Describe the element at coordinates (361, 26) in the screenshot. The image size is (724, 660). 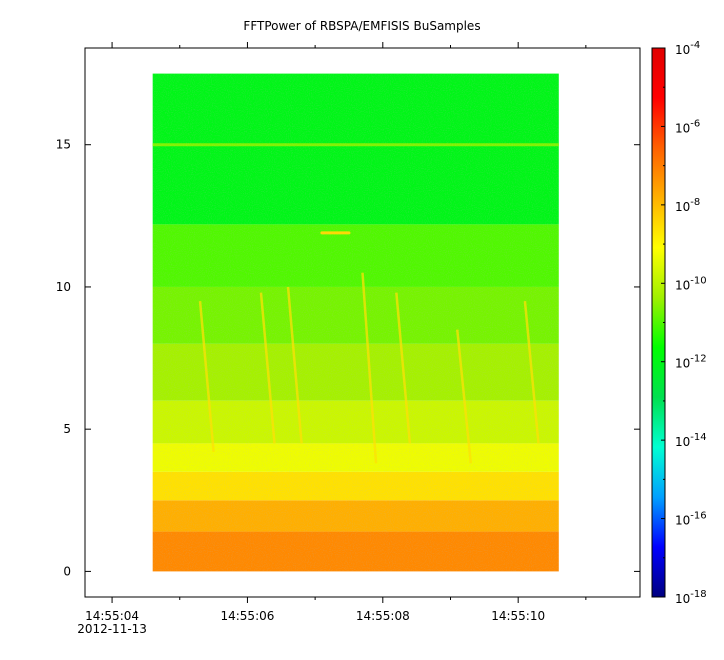
I see `chart-title: FFTPower of RBSPA/EMFISIS BuSamples` at that location.